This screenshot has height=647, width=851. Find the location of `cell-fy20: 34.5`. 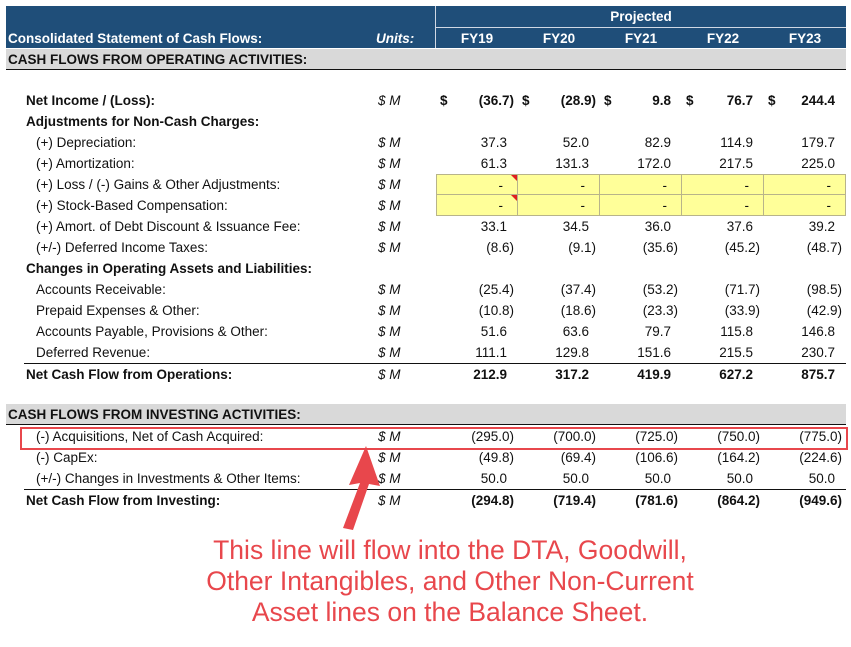

cell-fy20: 34.5 is located at coordinates (559, 226).